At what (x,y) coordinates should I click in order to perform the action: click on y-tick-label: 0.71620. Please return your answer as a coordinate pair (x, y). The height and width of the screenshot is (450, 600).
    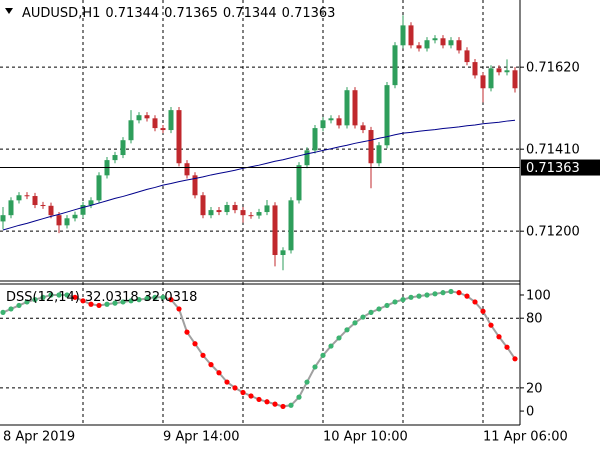
    Looking at the image, I should click on (553, 68).